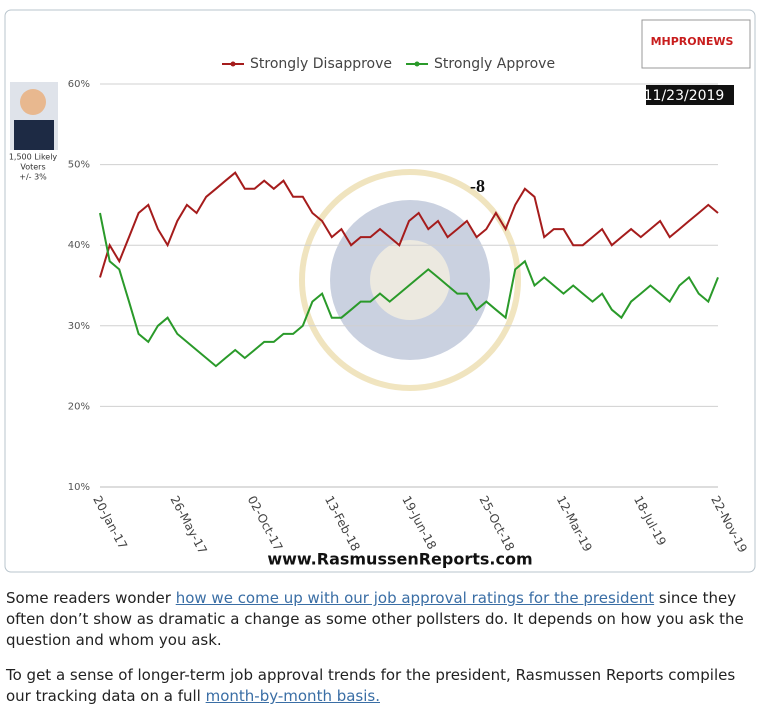 This screenshot has height=710, width=760. What do you see at coordinates (321, 64) in the screenshot?
I see `legend-label: Strongly Disapprove` at bounding box center [321, 64].